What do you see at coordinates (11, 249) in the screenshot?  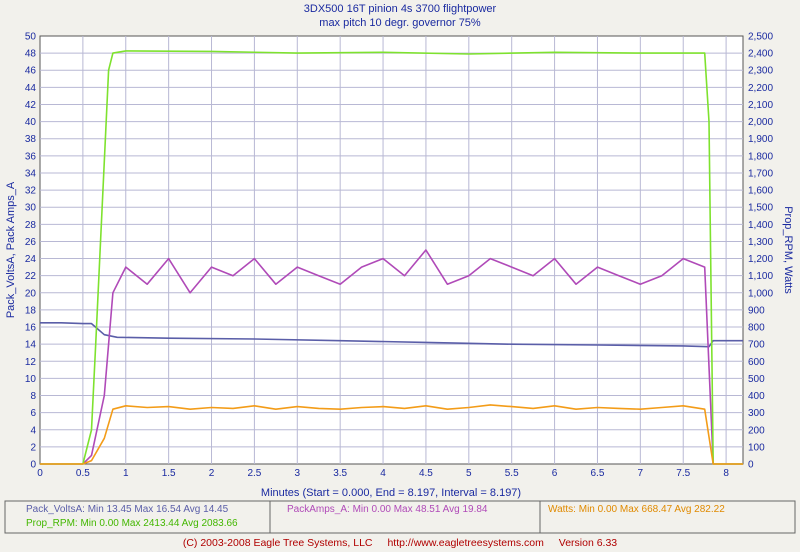 I see `y-axis-left-label: Pack_VoltsA, Pack Amps_A` at bounding box center [11, 249].